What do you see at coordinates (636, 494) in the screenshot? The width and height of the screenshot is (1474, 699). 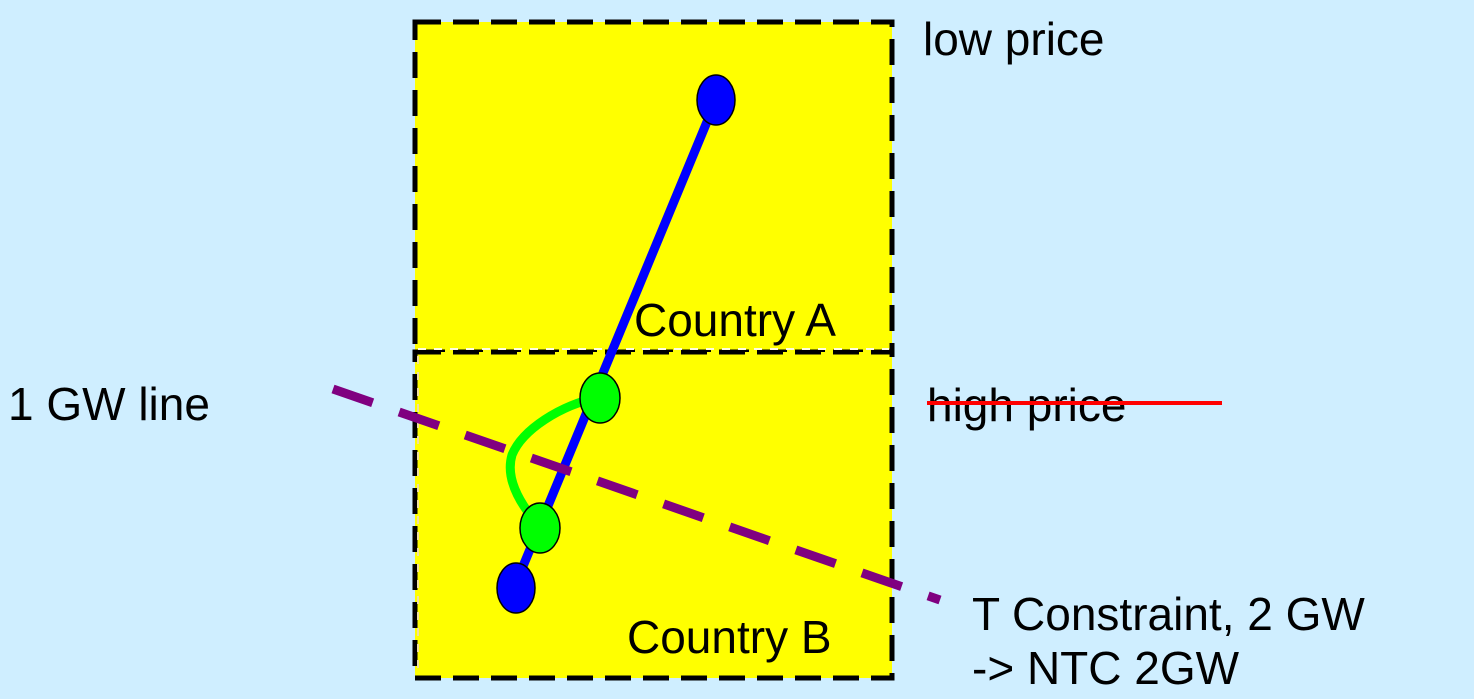 I see `purple-1gw-line` at bounding box center [636, 494].